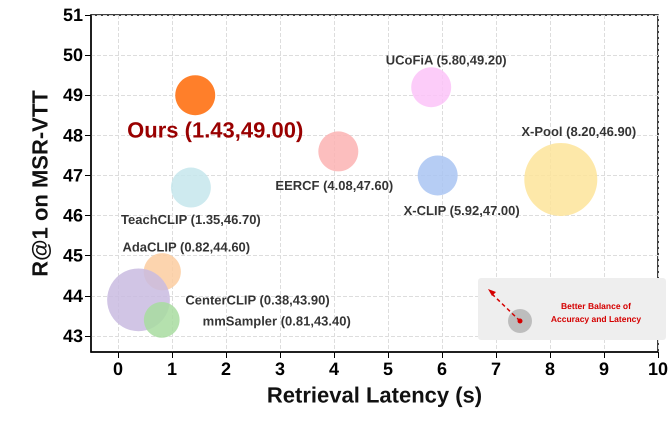  I want to click on y-axis-title: R@1 on MSR-VTT, so click(40, 183).